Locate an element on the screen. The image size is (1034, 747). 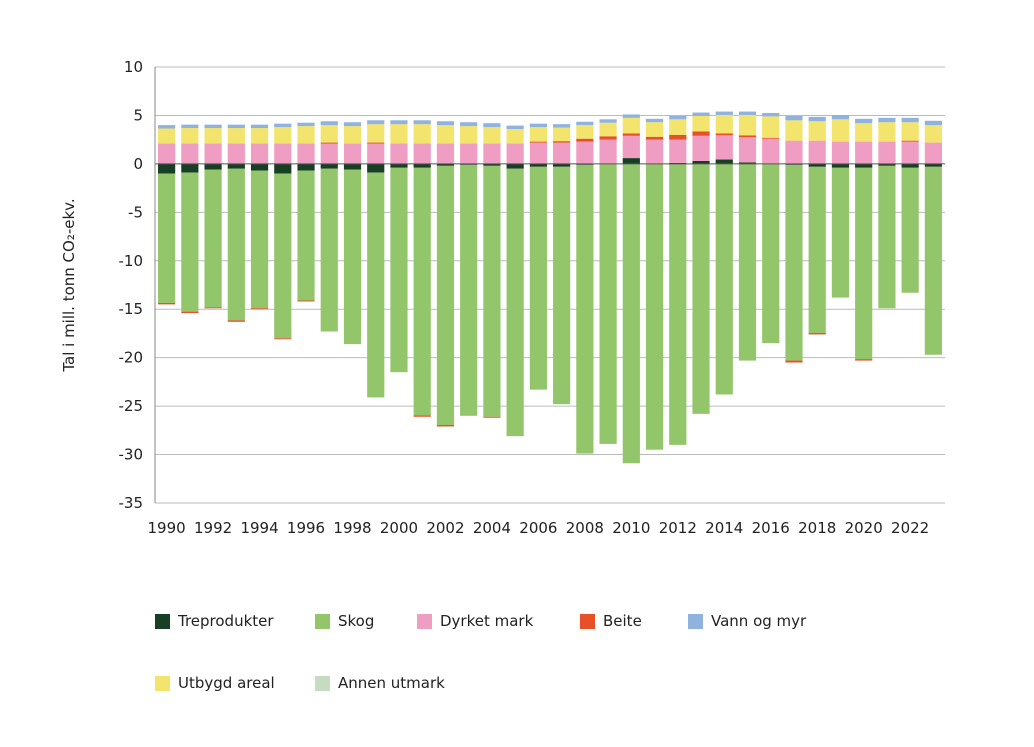
y-tick-label: 0 is located at coordinates (138, 164).